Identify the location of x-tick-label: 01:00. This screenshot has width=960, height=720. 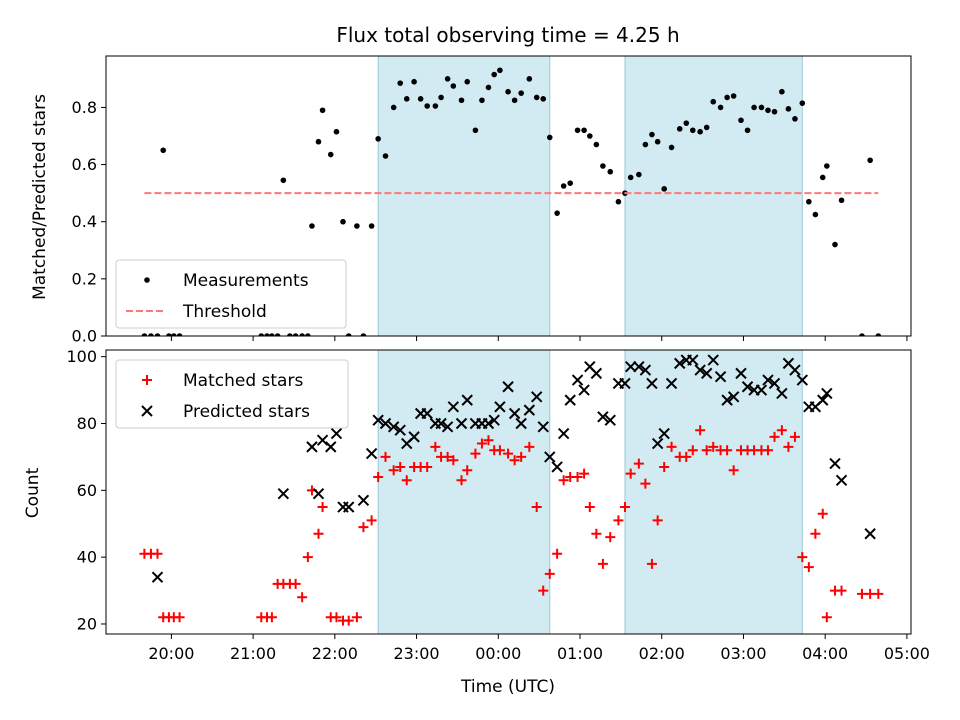
(580, 653).